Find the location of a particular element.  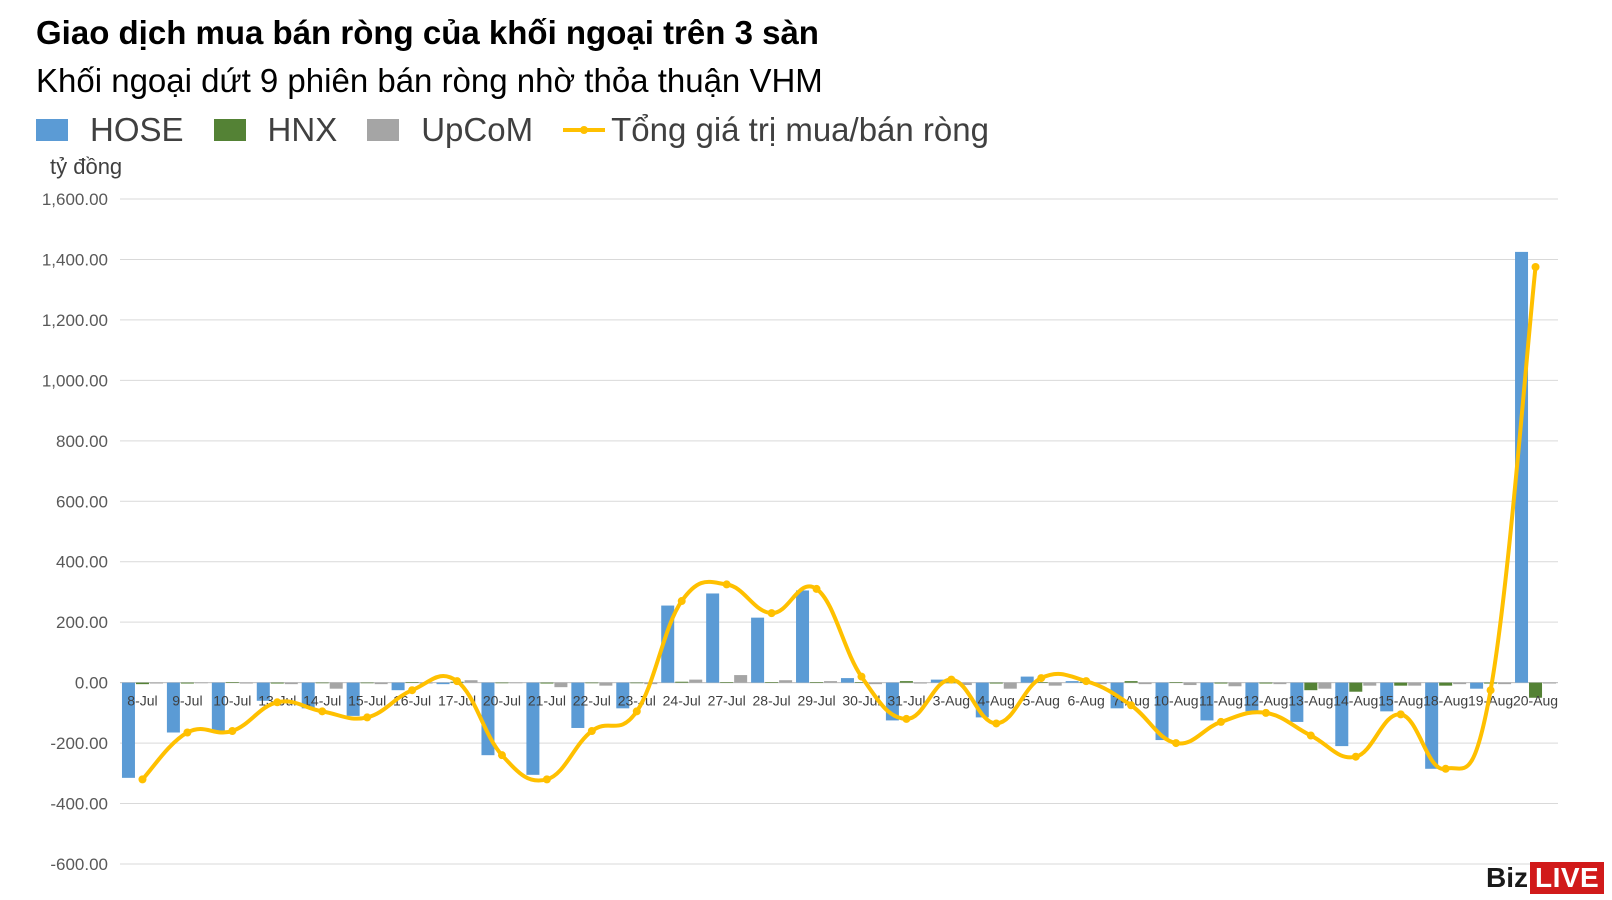

x-tick-label: 16-Jul is located at coordinates (412, 701).